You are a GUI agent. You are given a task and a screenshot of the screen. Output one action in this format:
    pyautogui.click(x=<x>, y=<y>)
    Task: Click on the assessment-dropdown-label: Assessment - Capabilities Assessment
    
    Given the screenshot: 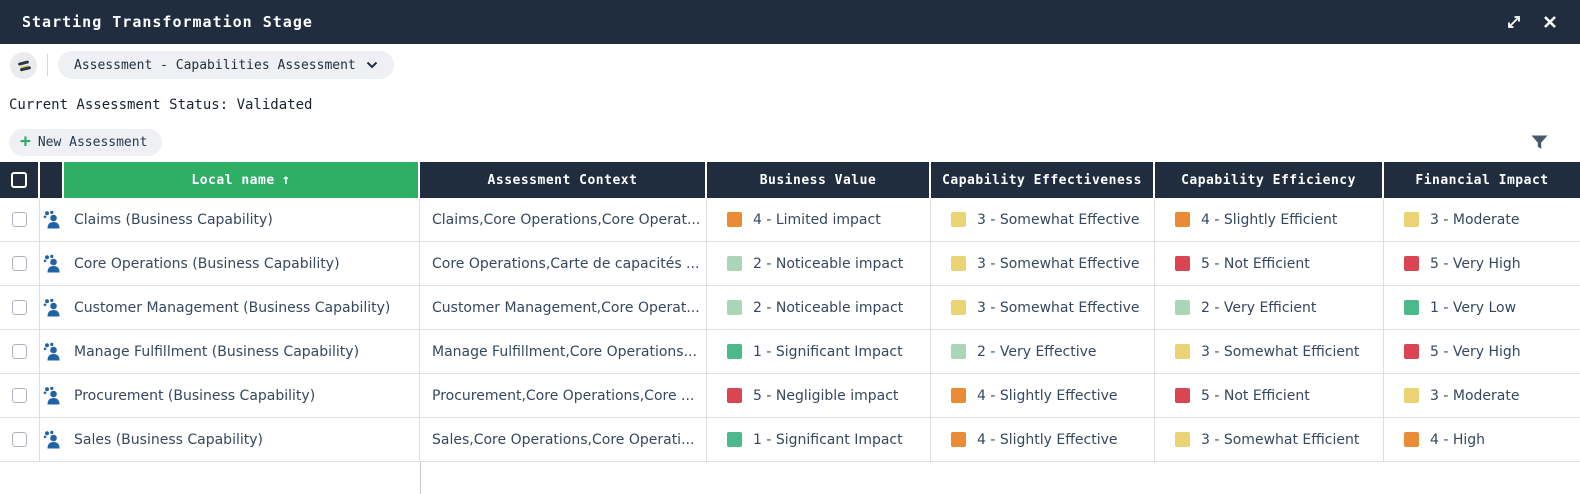 What is the action you would take?
    pyautogui.click(x=215, y=65)
    